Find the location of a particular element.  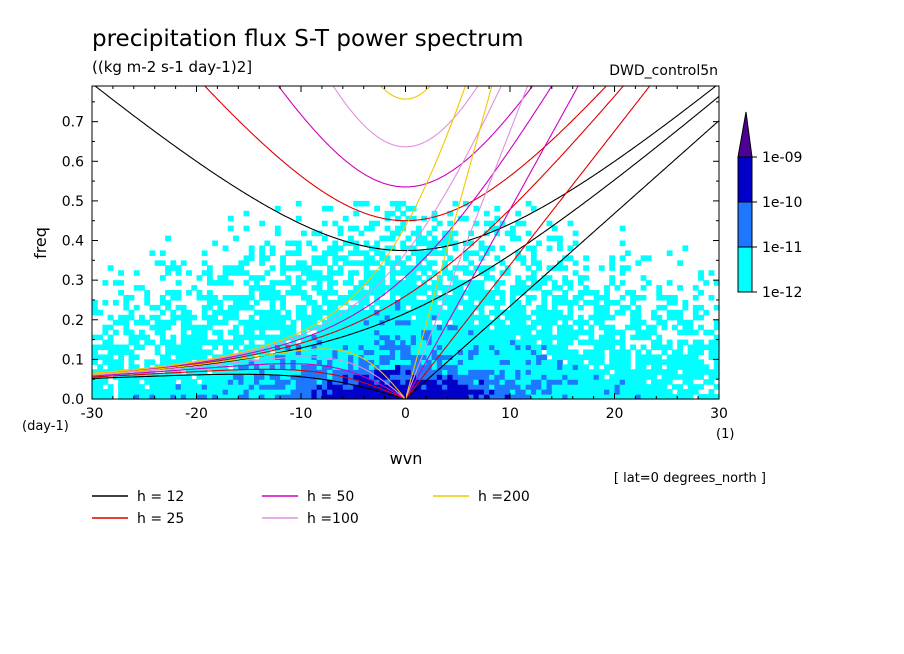

y-tick-label: 0.2 is located at coordinates (73, 321).